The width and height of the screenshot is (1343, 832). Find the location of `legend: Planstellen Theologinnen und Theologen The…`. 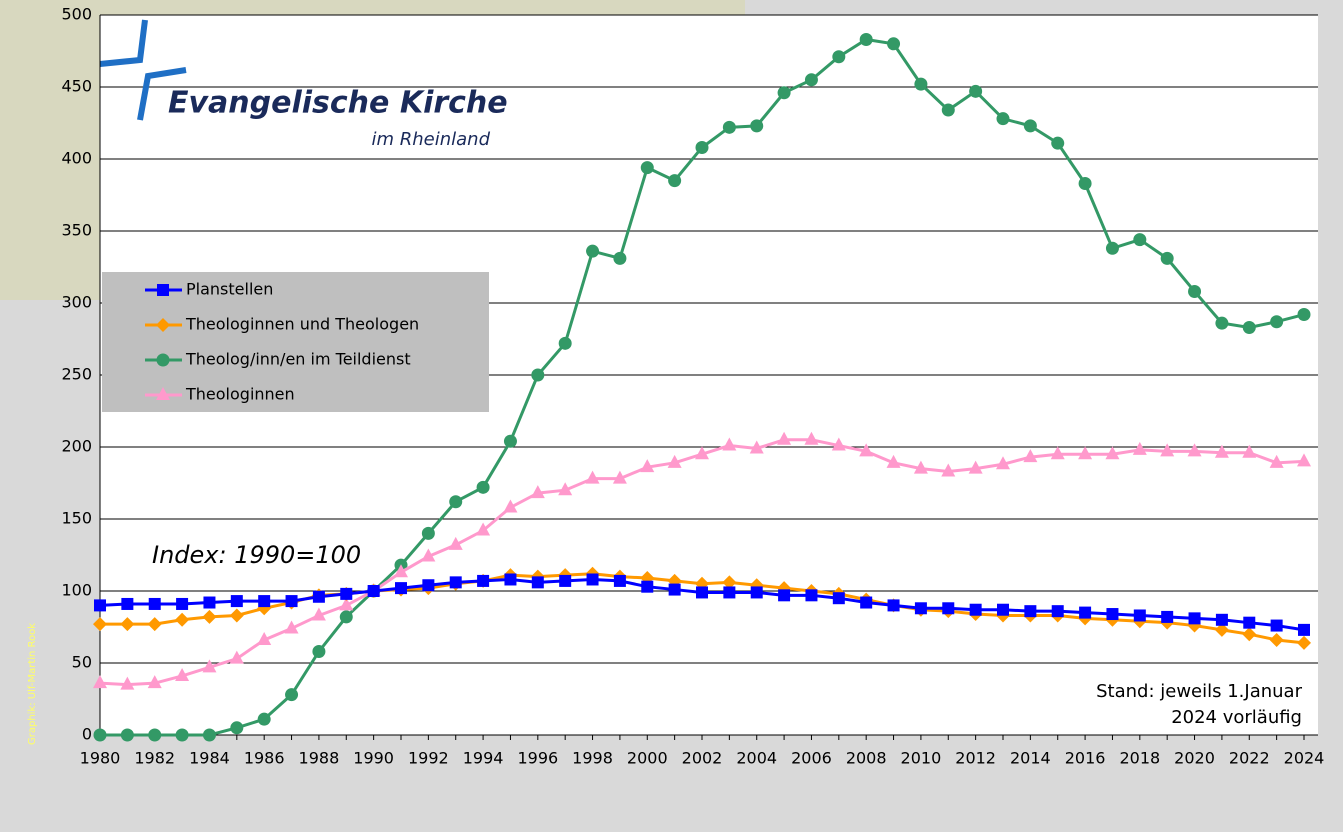

legend: Planstellen Theologinnen und Theologen The… is located at coordinates (295, 342).